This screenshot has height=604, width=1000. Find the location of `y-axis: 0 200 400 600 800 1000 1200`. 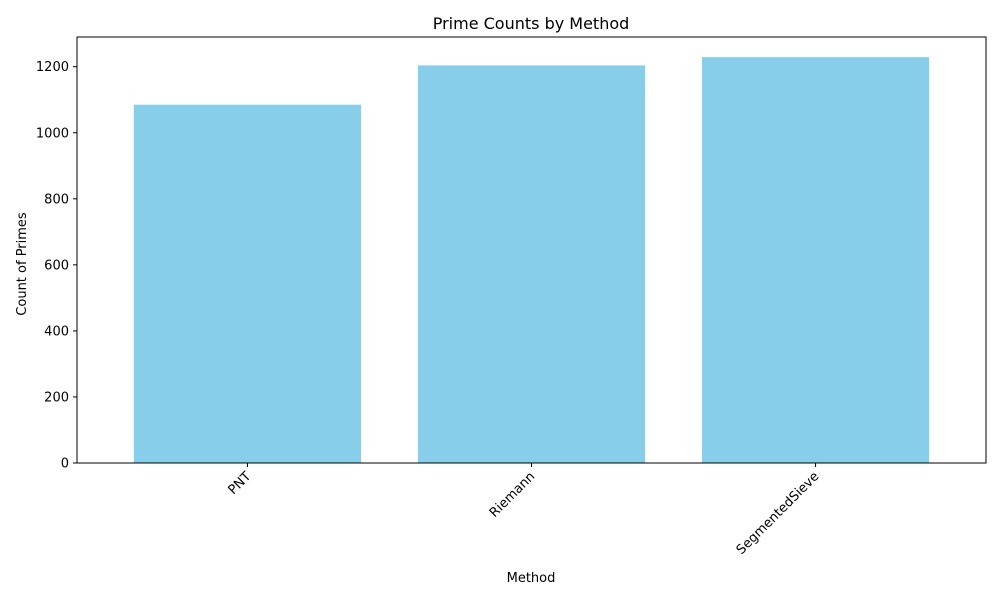

y-axis: 0 200 400 600 800 1000 1200 is located at coordinates (56, 266).